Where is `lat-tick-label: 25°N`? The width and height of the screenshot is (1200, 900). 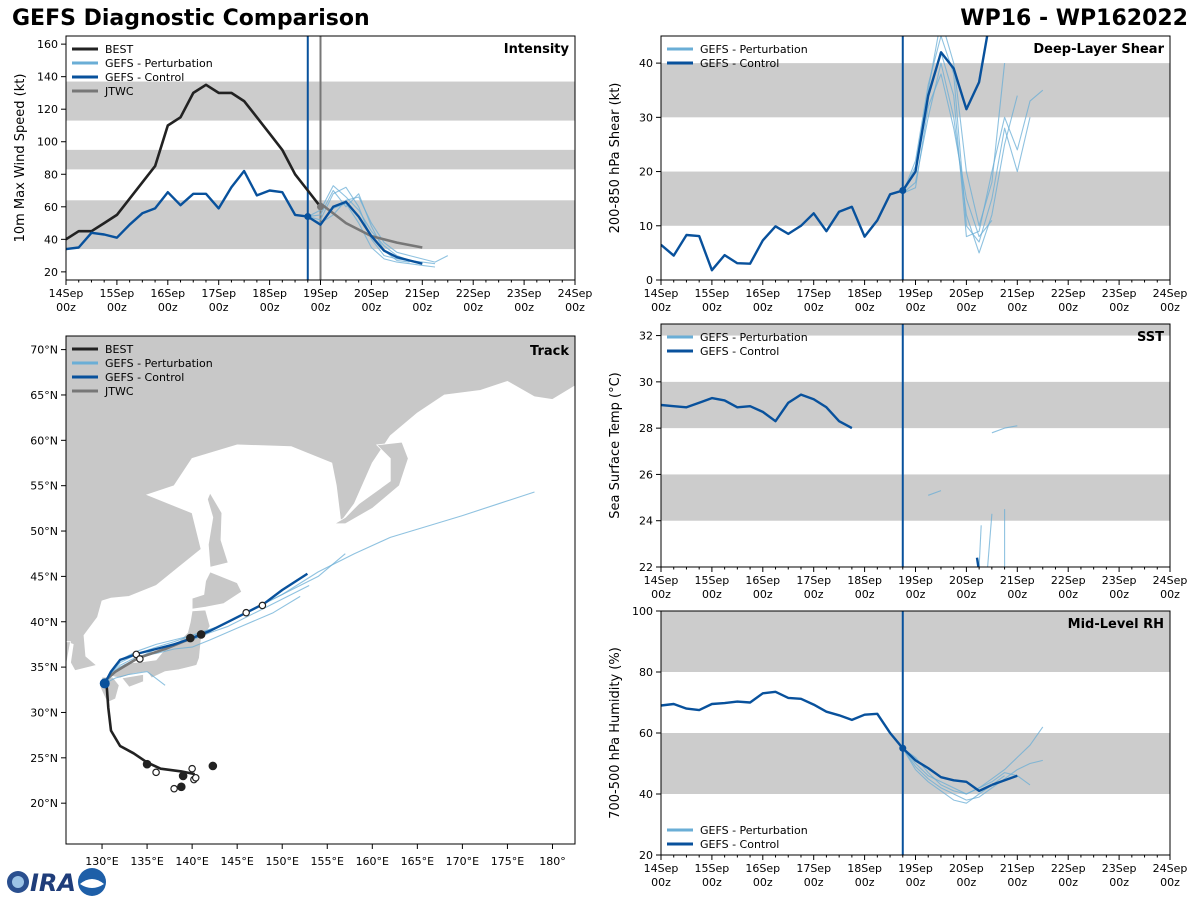
lat-tick-label: 25°N is located at coordinates (44, 758).